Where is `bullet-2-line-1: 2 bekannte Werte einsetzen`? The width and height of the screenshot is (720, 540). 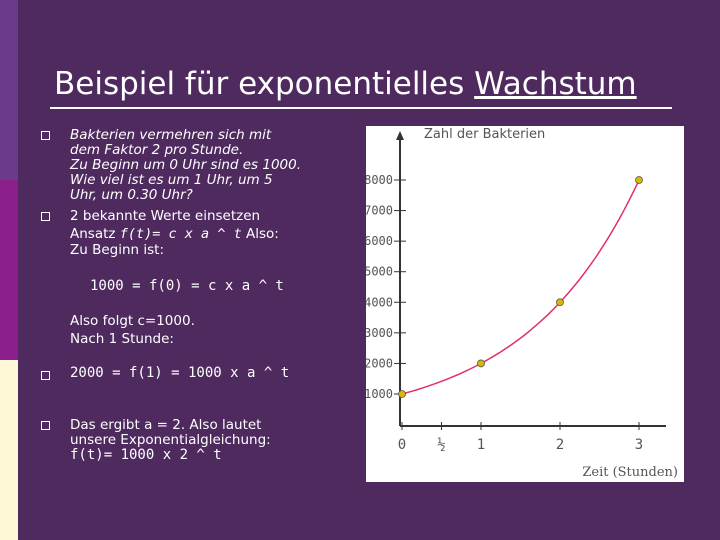
bullet-2-line-1: 2 bekannte Werte einsetzen is located at coordinates (165, 216).